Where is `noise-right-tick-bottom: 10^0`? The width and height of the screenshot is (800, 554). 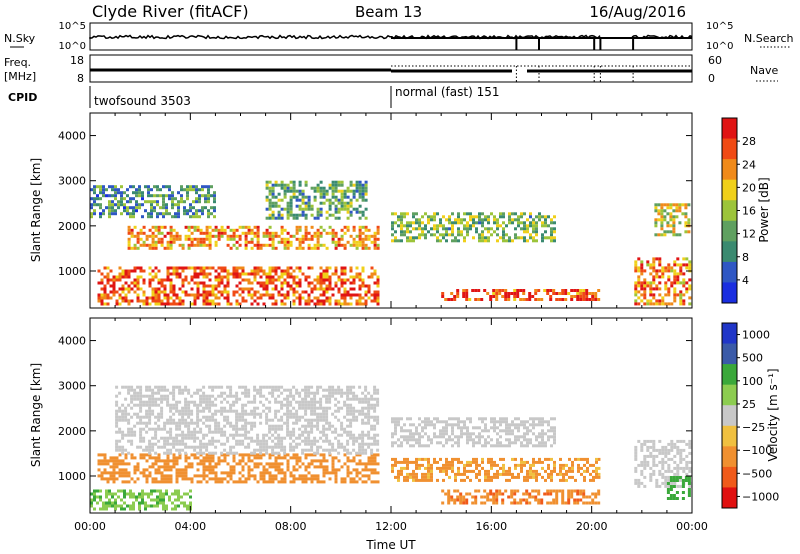 noise-right-tick-bottom: 10^0 is located at coordinates (719, 46).